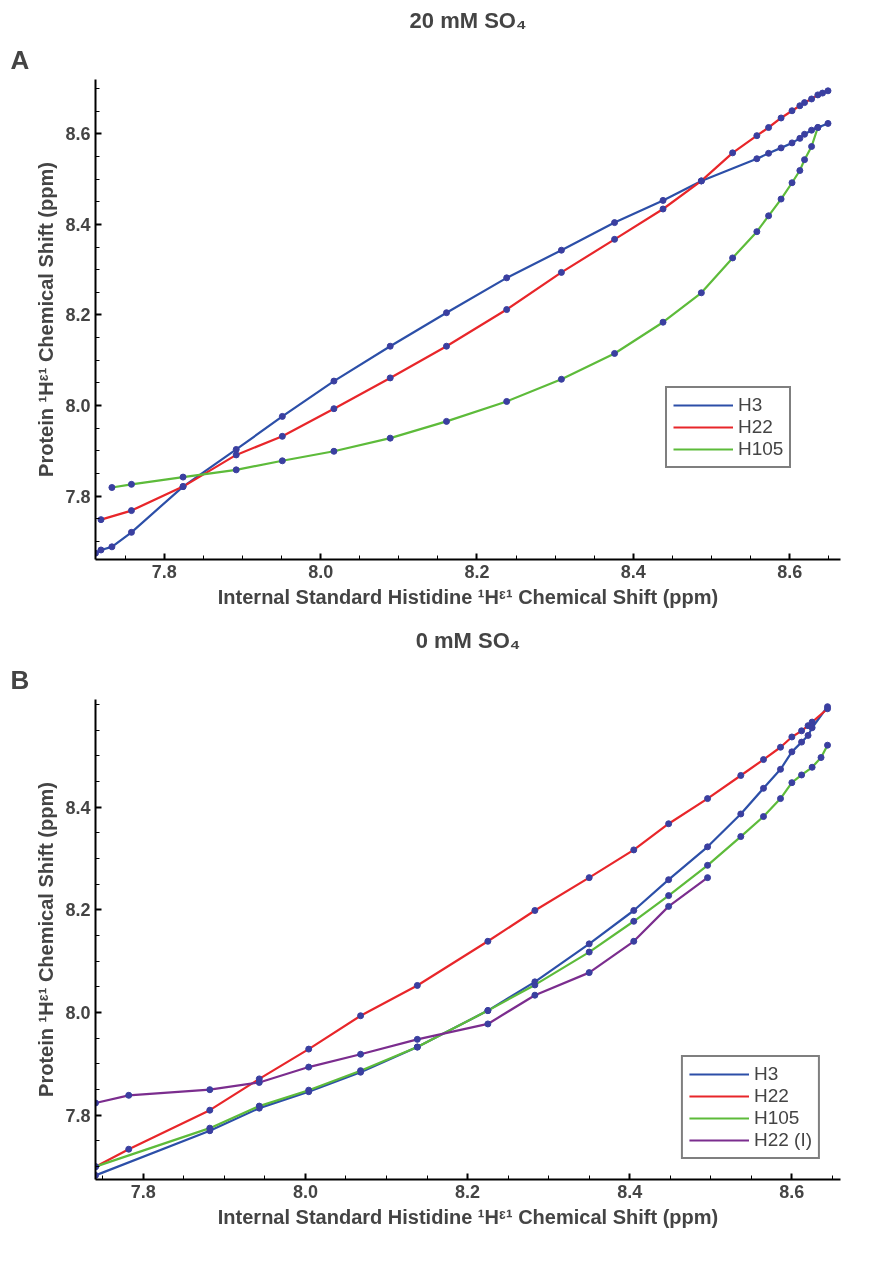 This screenshot has width=887, height=1271. Describe the element at coordinates (468, 640) in the screenshot. I see `chart-title: 0 mM SO₄` at that location.